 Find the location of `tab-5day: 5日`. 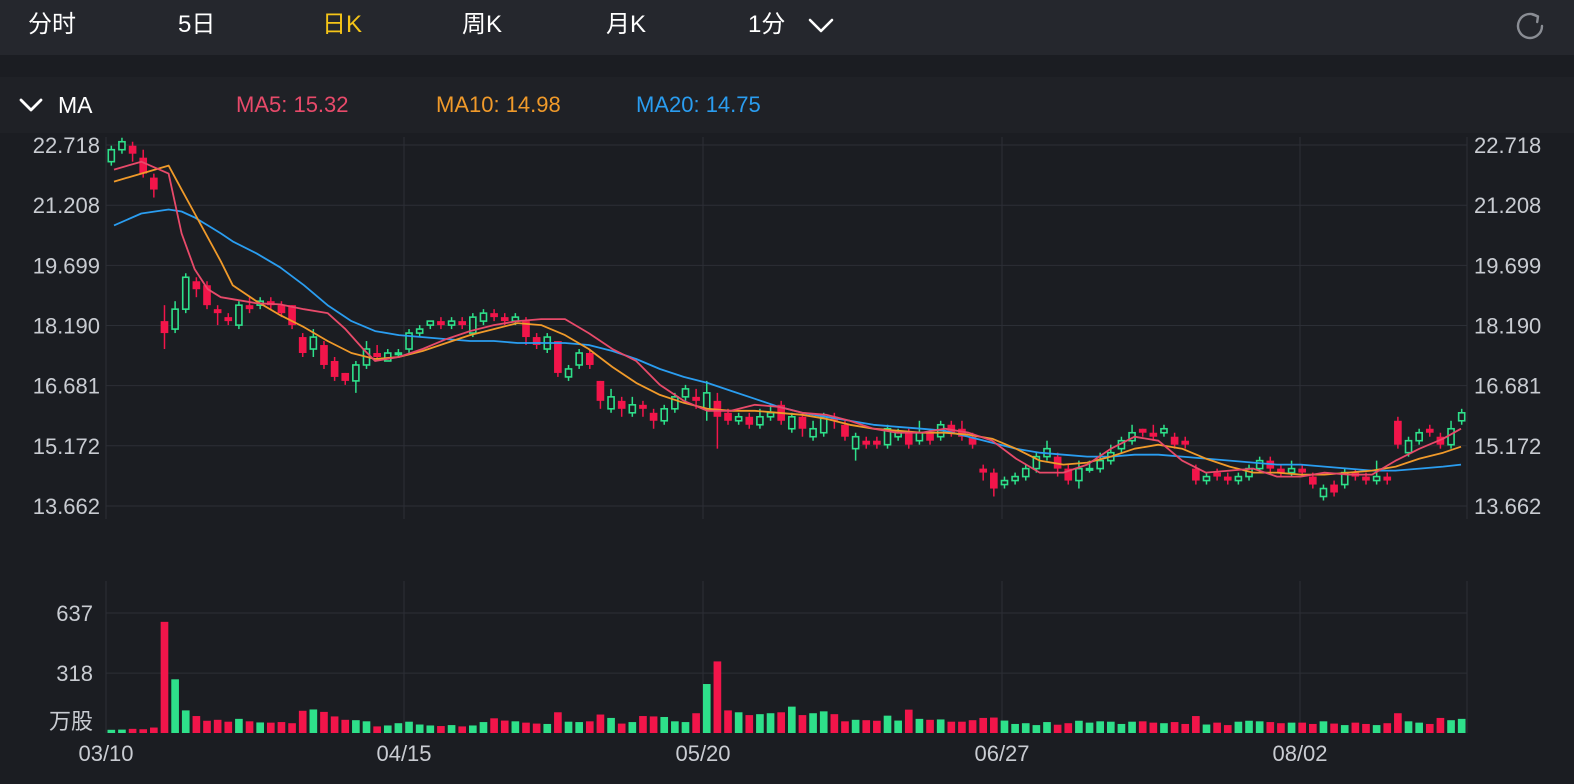

tab-5day: 5日 is located at coordinates (197, 24).